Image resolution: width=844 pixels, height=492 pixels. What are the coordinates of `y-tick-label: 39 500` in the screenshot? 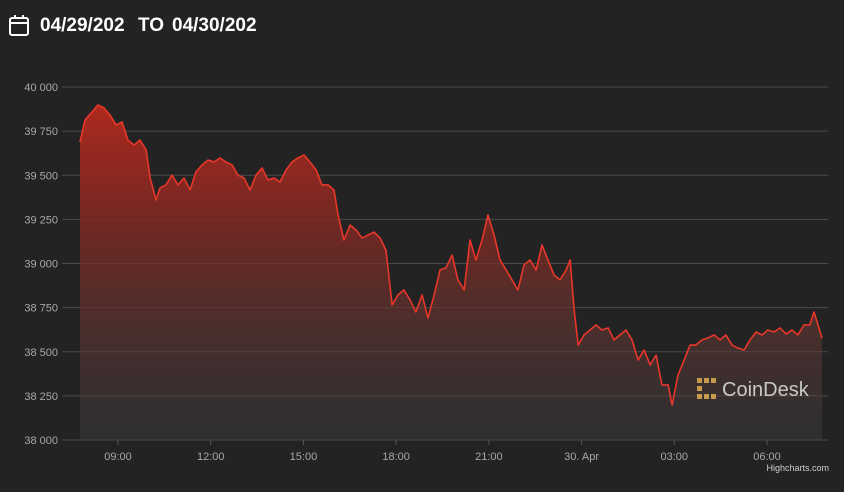 It's located at (41, 176).